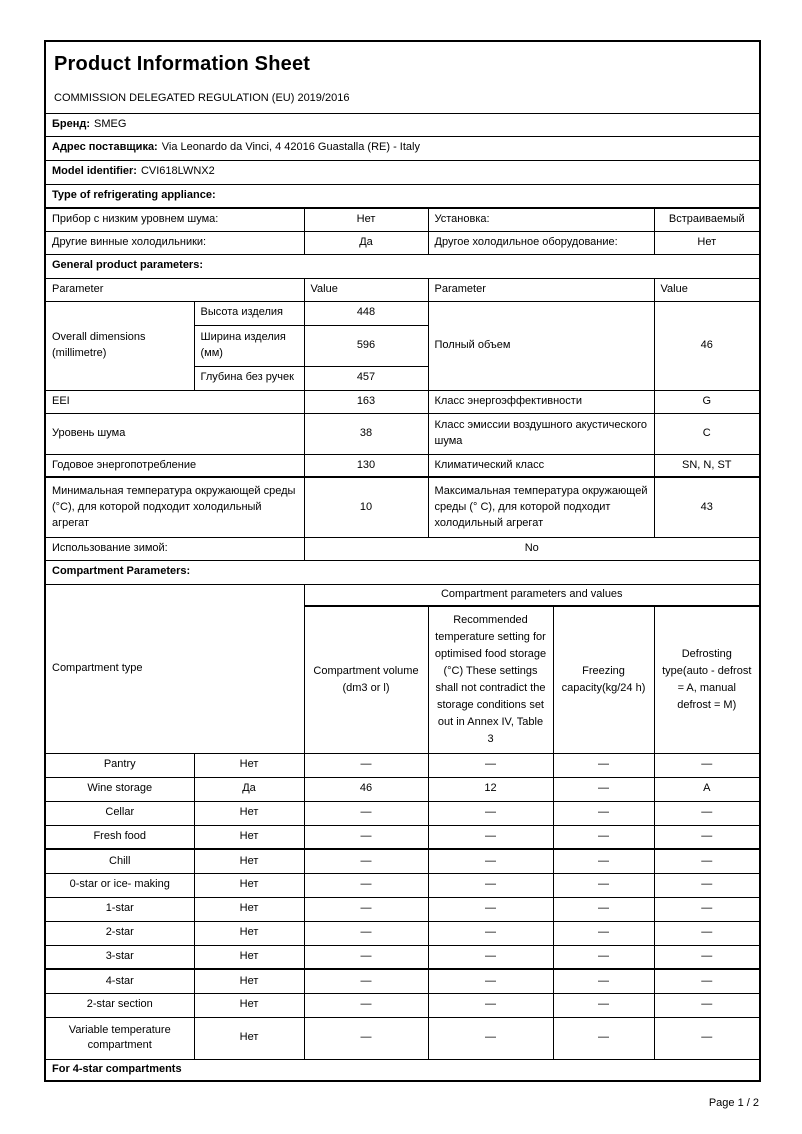 This screenshot has width=802, height=1134. Describe the element at coordinates (182, 64) in the screenshot. I see `page-title: Product Information Sheet` at that location.